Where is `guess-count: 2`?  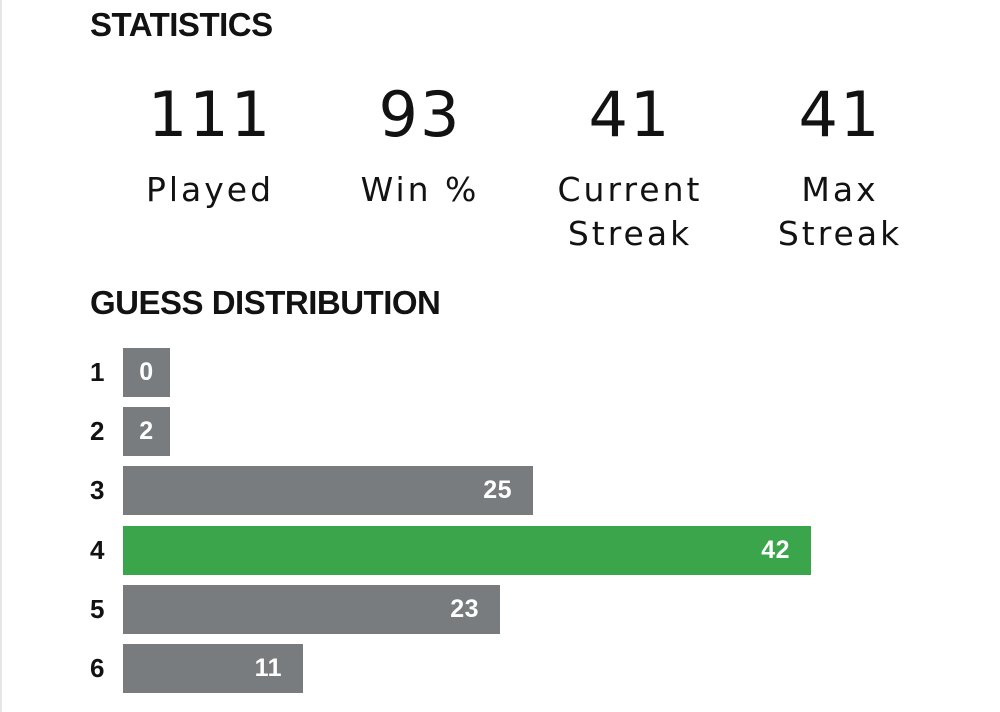 guess-count: 2 is located at coordinates (146, 431).